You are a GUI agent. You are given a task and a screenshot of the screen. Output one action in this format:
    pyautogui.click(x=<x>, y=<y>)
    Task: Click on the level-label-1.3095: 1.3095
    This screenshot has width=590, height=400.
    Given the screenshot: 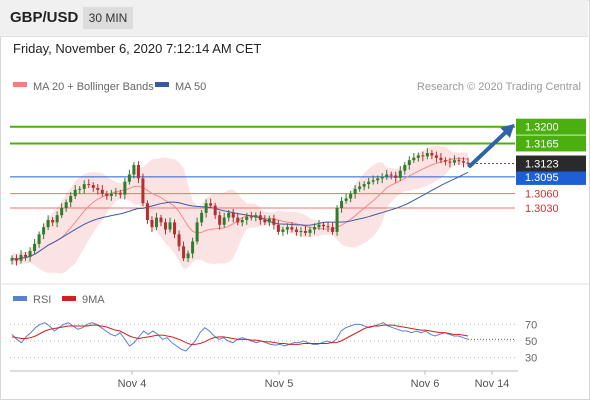 What is the action you would take?
    pyautogui.click(x=542, y=178)
    